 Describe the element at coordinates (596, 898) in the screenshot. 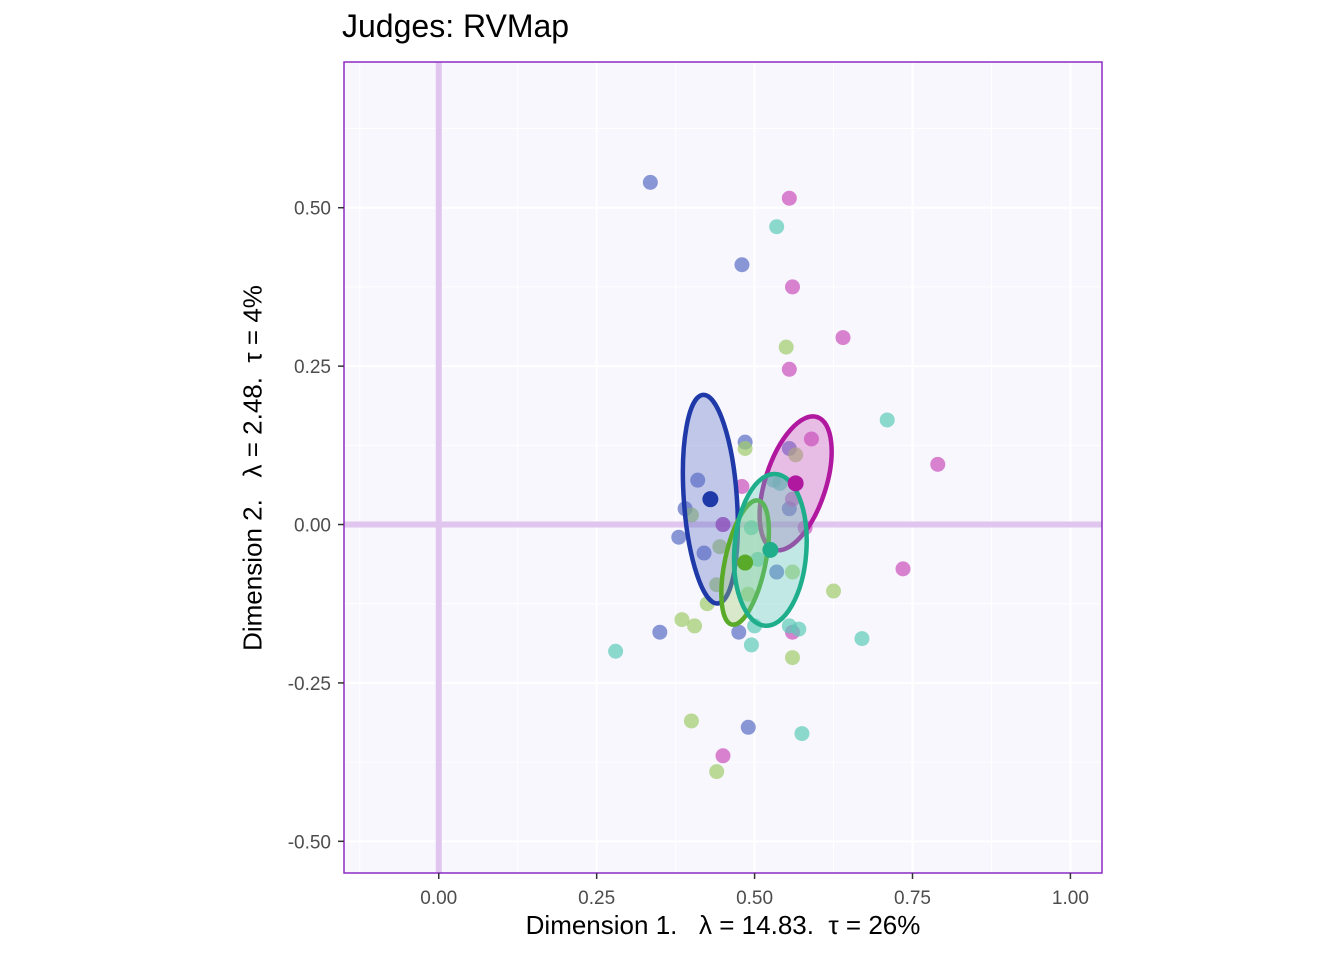

I see `x-tick-label: 0.25` at that location.